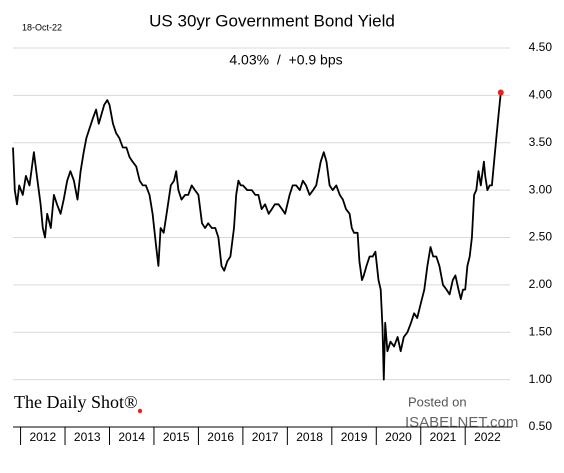  What do you see at coordinates (285, 60) in the screenshot?
I see `chart-subtitle: 4.03% / +0.9 bps` at bounding box center [285, 60].